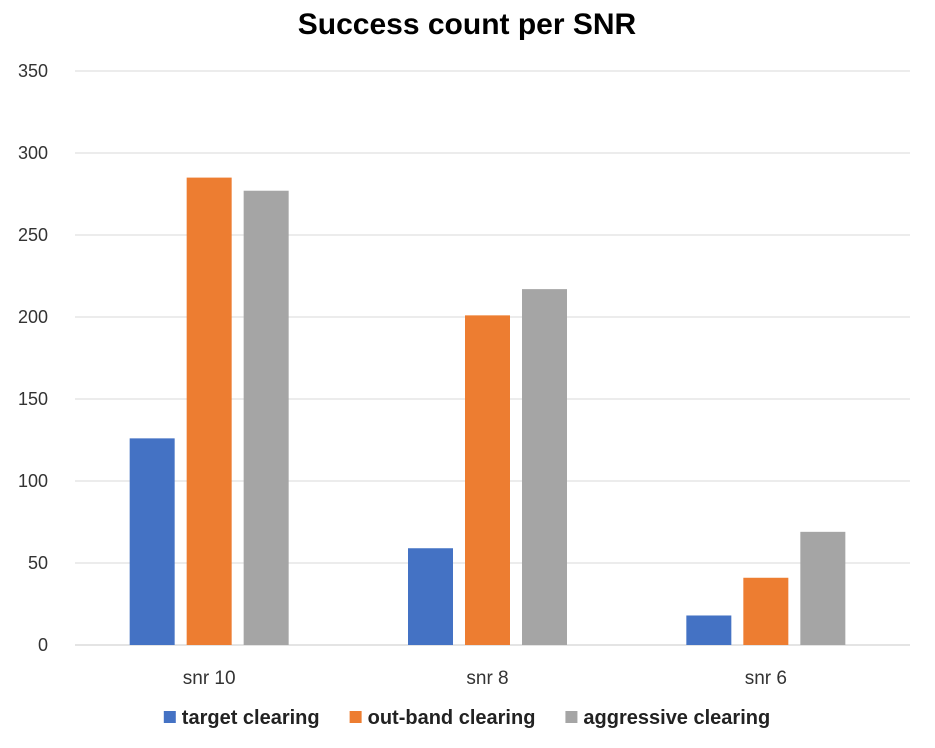 The width and height of the screenshot is (935, 748). Describe the element at coordinates (467, 24) in the screenshot. I see `chart-title: Success count per SNR` at that location.